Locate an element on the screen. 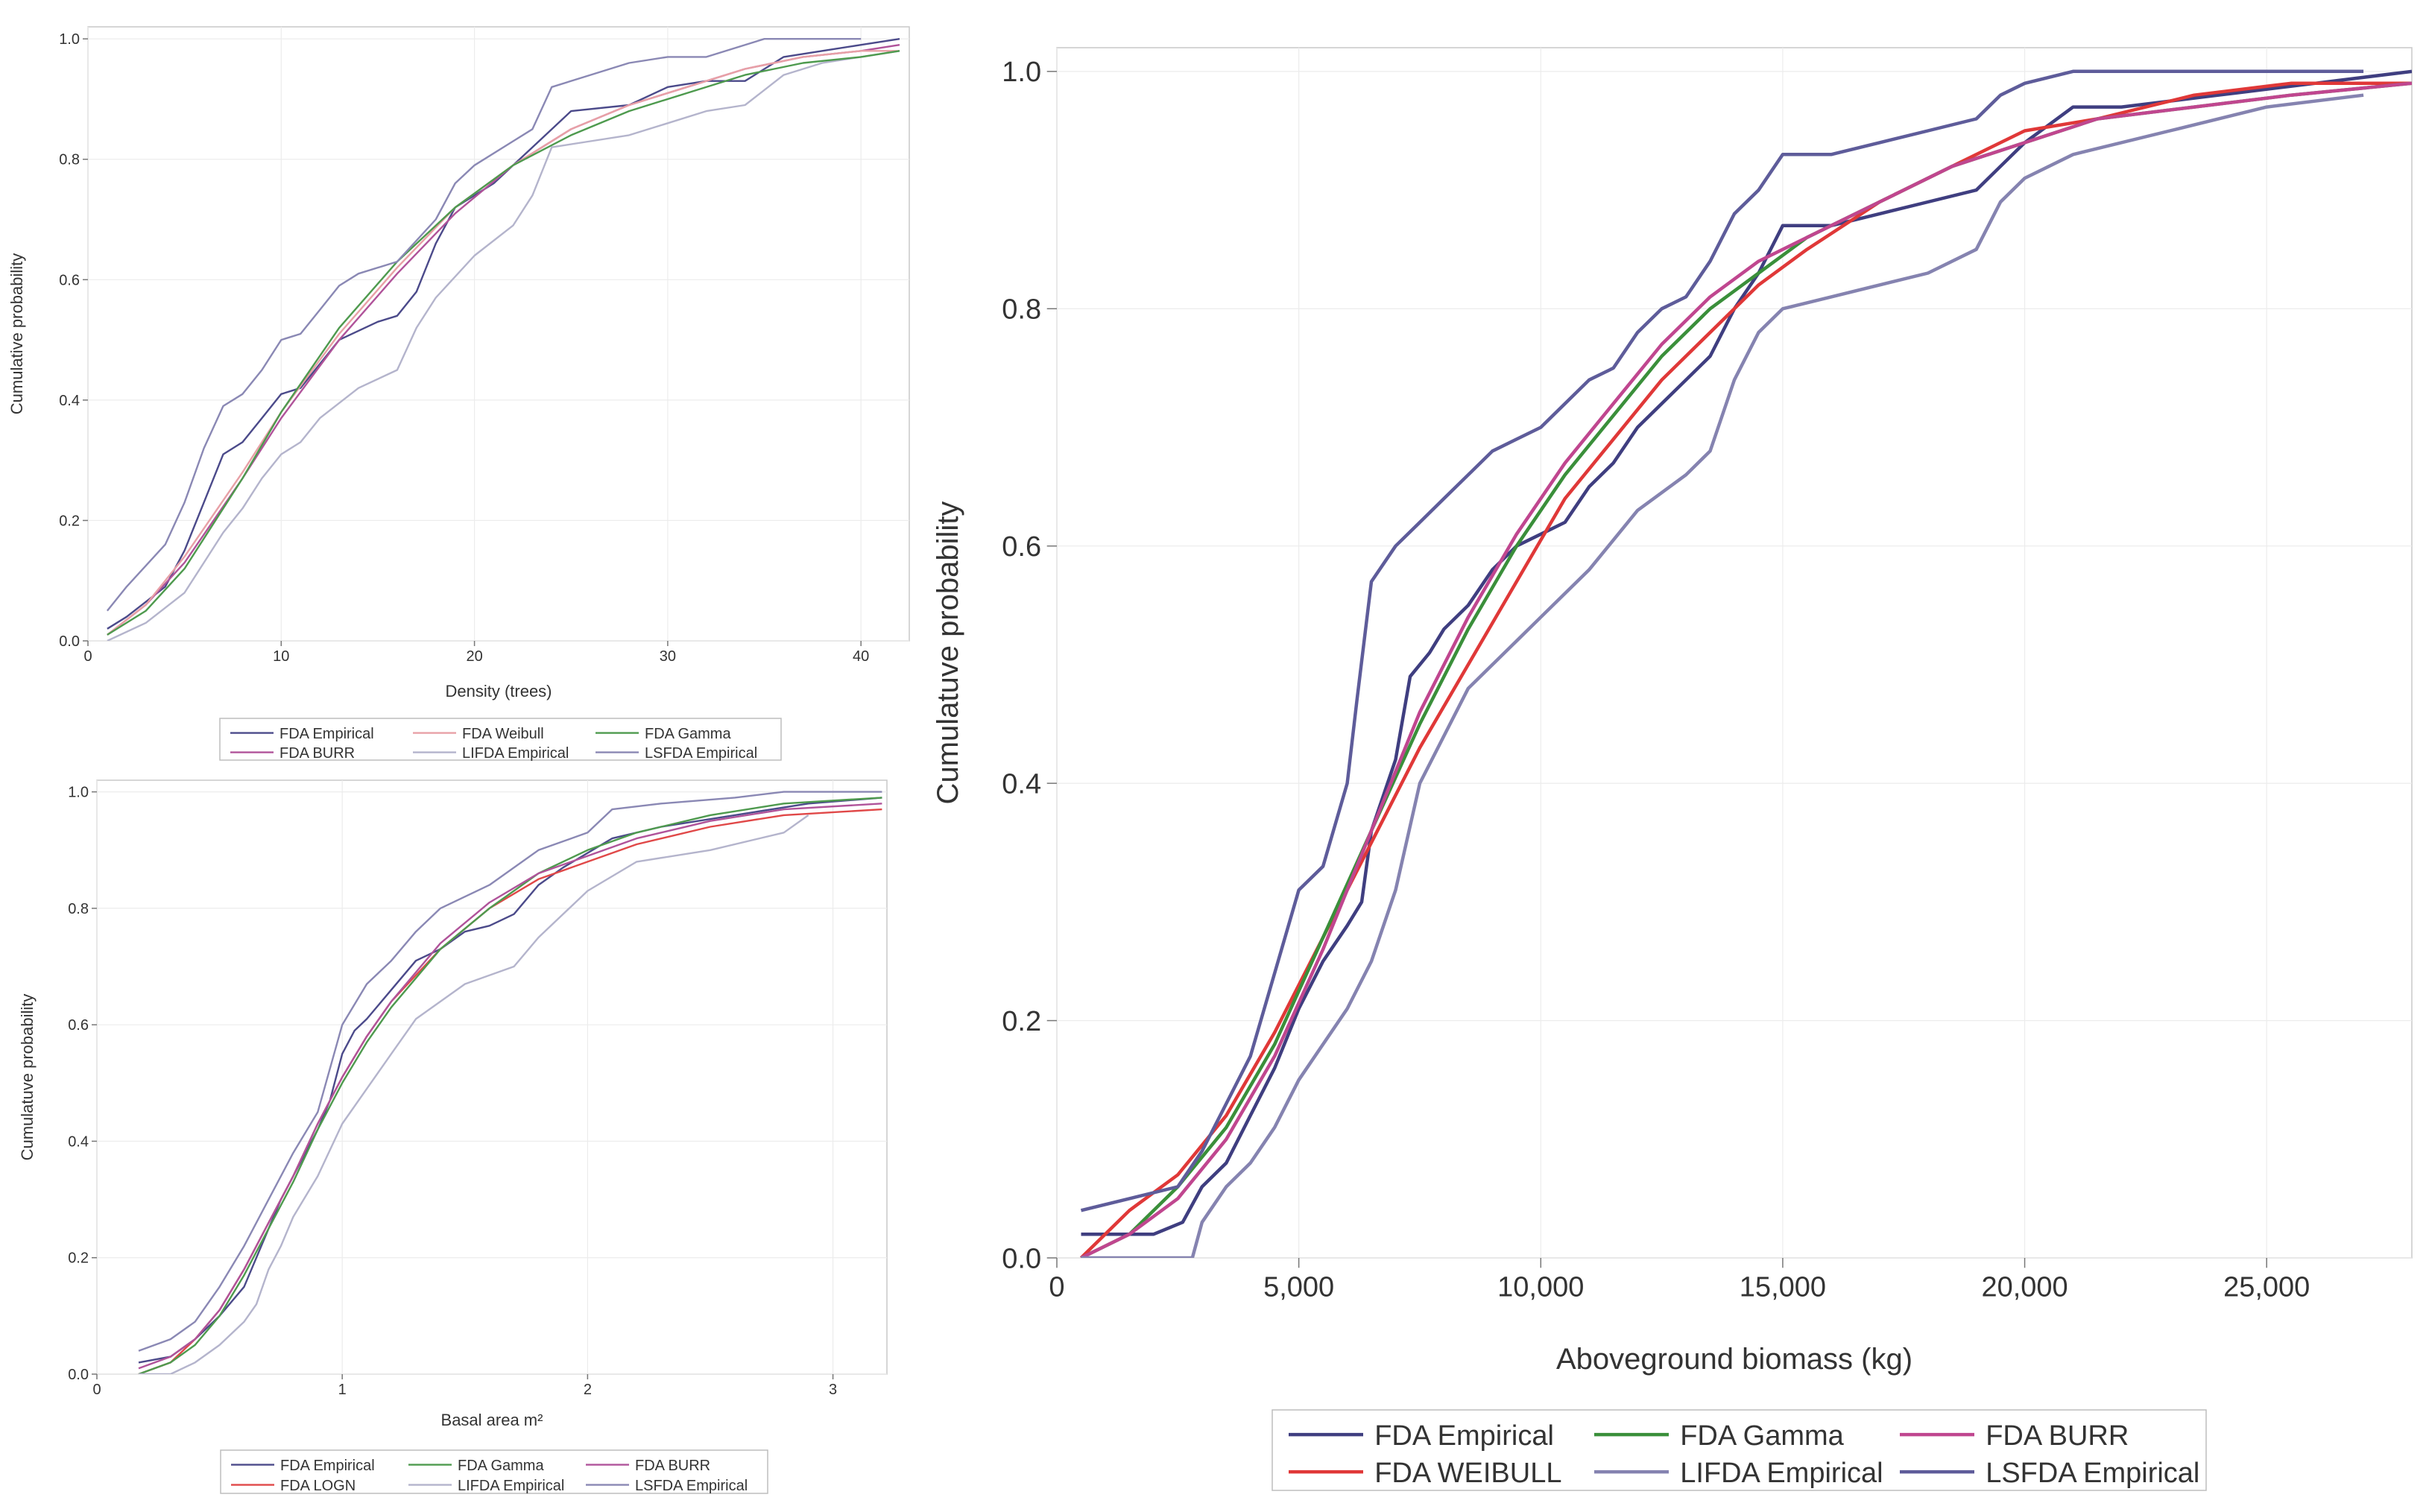  series-line-fda-empirical is located at coordinates (510, 1080).